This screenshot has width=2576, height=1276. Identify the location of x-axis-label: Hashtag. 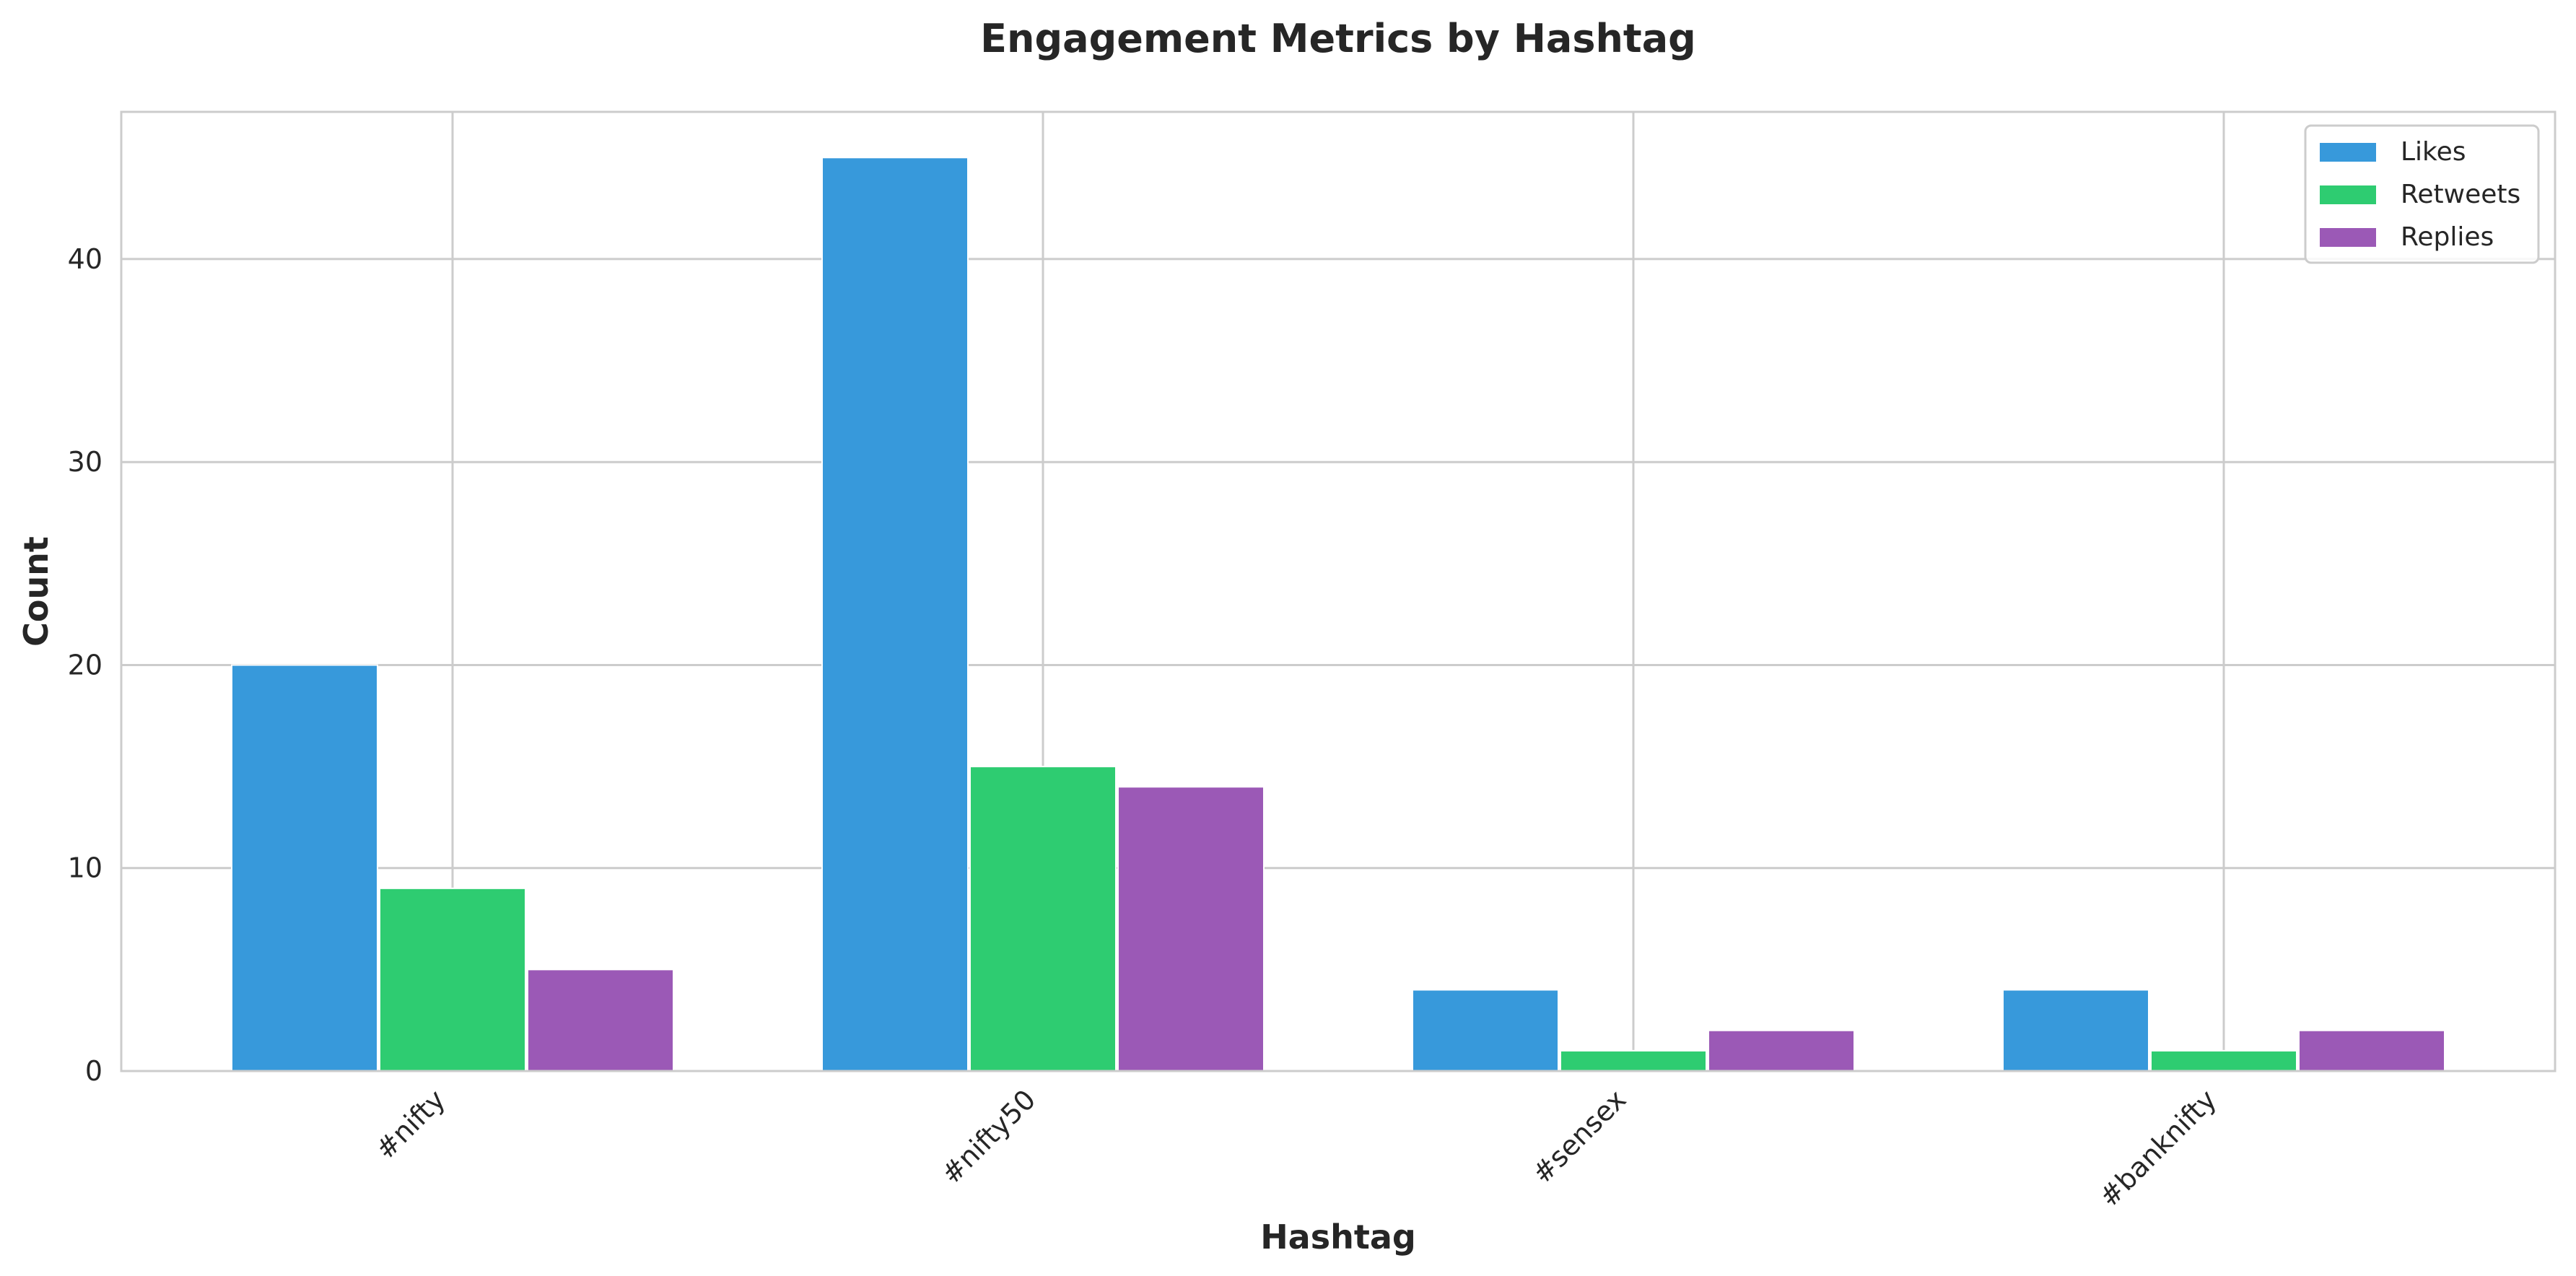
(1338, 1237).